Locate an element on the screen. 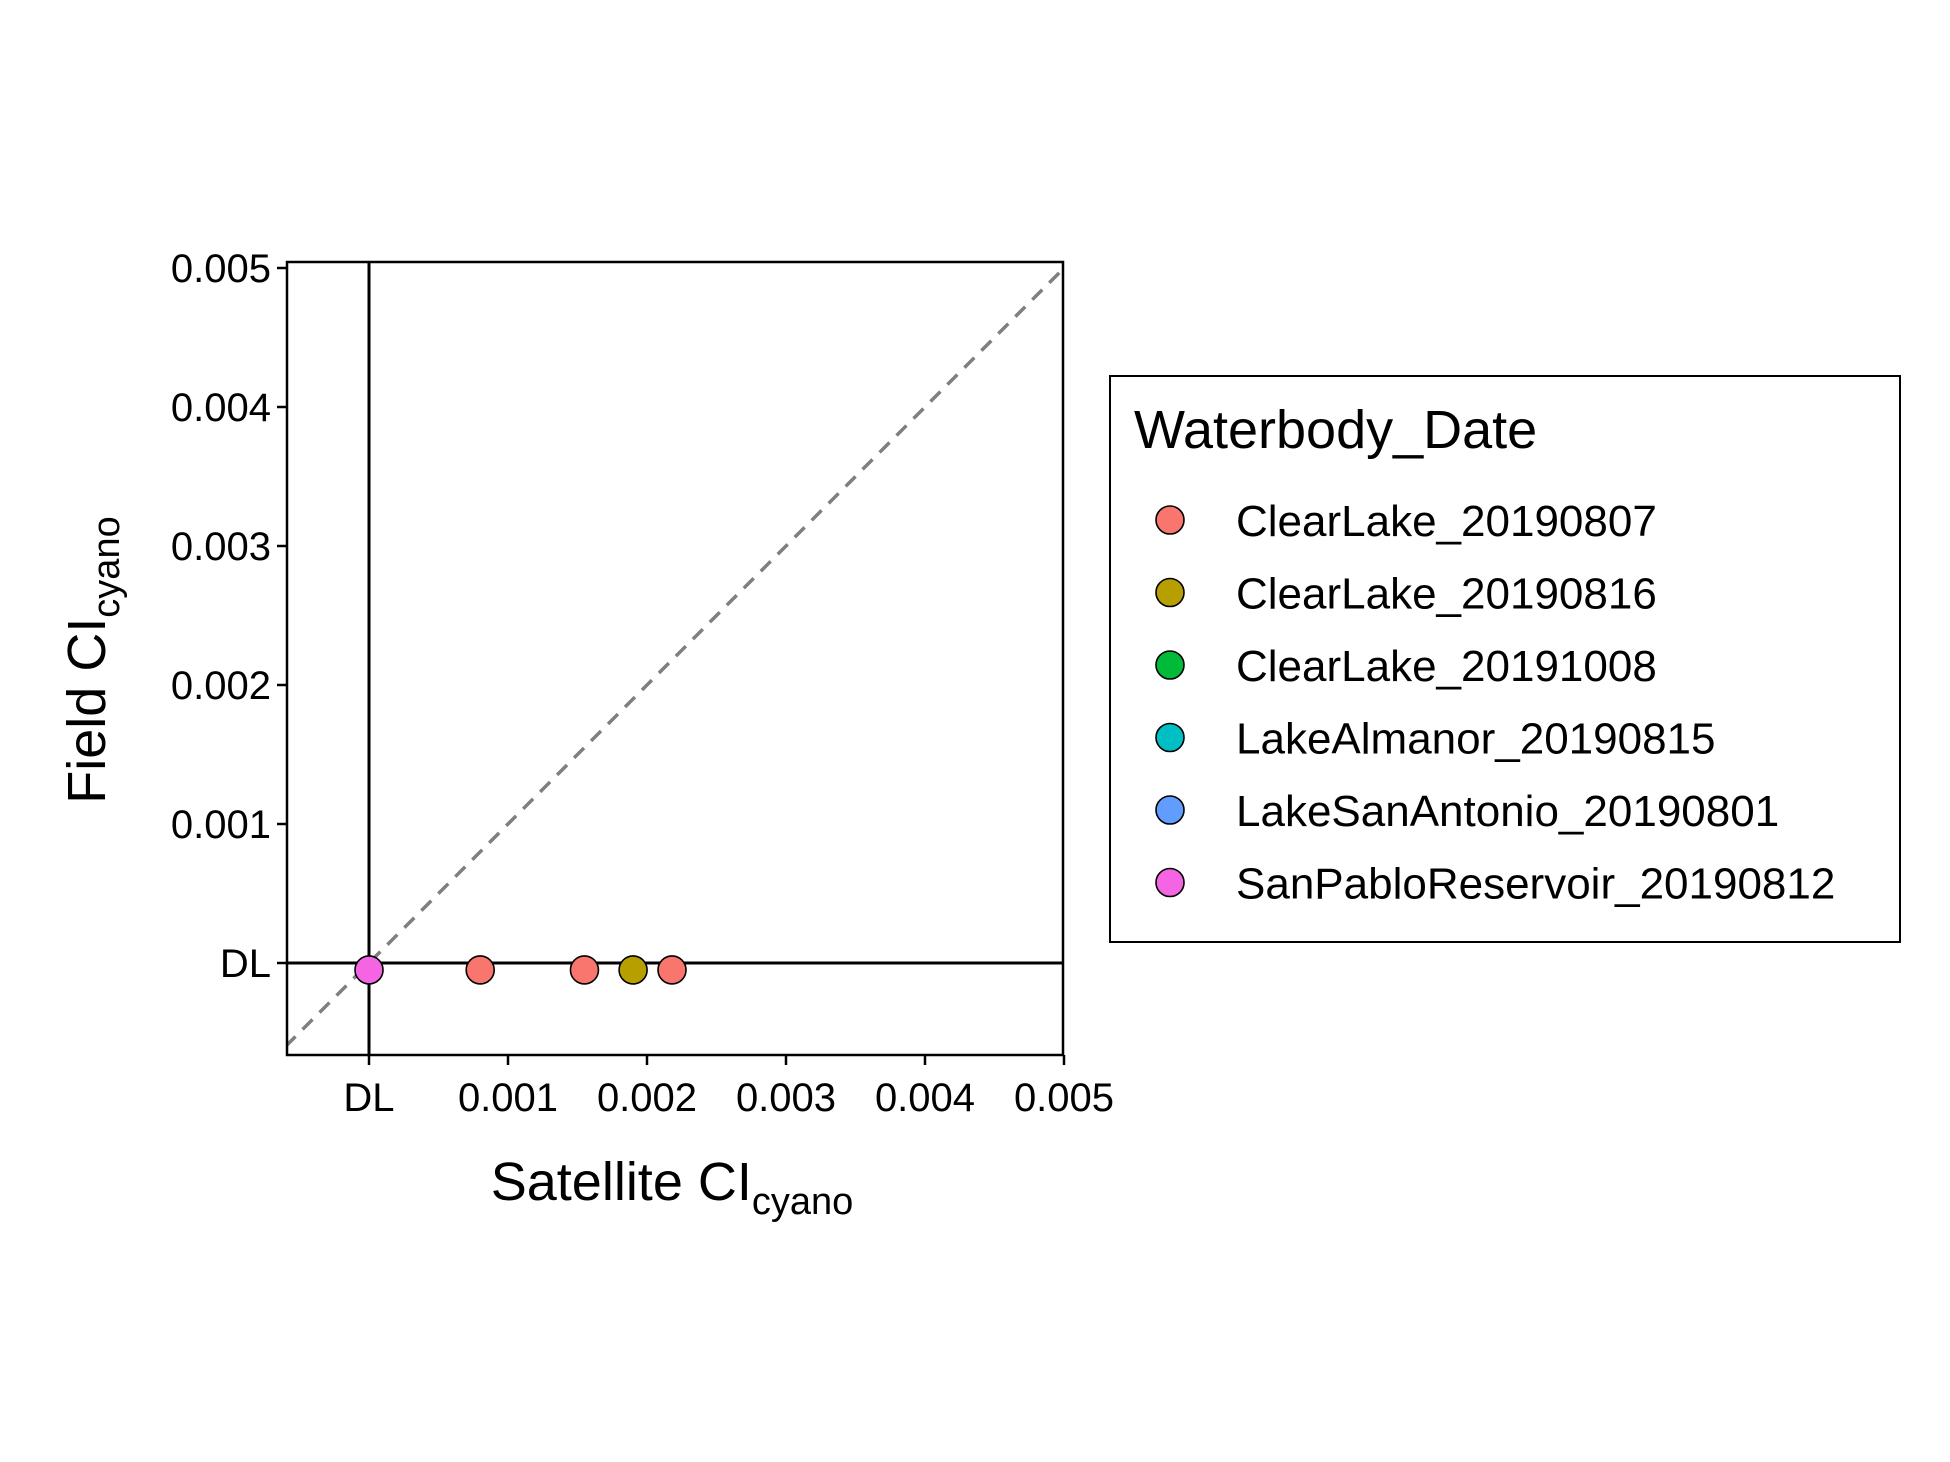 The width and height of the screenshot is (1950, 1462). legend-entry-label: ClearLake_20190807 is located at coordinates (1446, 521).